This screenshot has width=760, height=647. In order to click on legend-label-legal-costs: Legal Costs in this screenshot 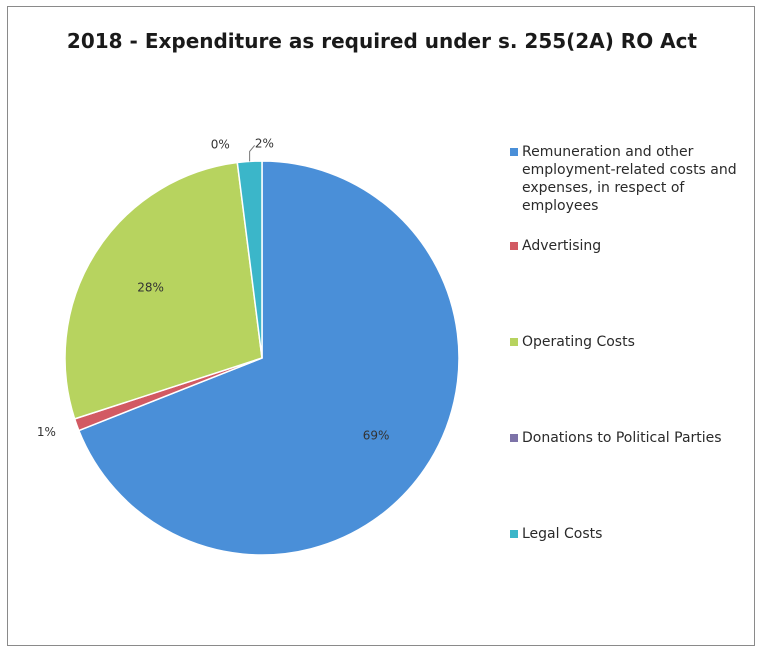, I will do `click(562, 534)`.